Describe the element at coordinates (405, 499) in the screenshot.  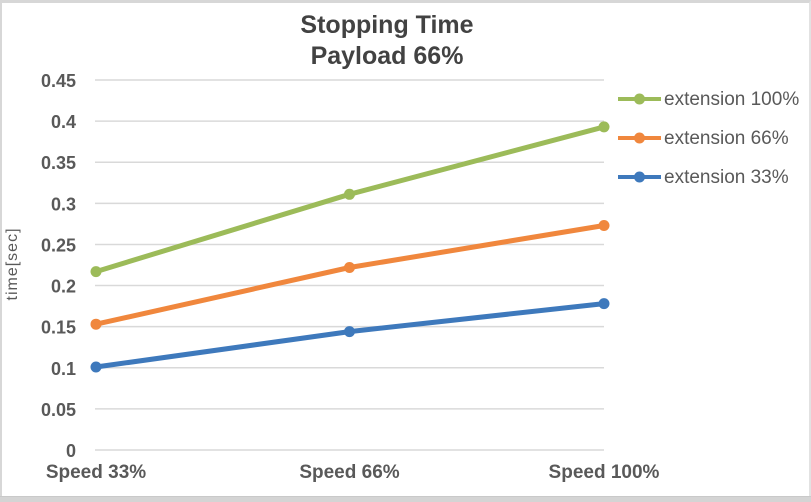
I see `bottom-edge-strip` at that location.